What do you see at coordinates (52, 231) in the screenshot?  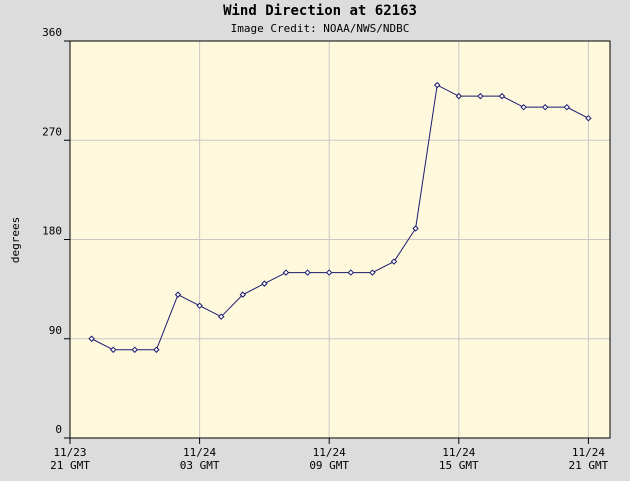 I see `y-tick-label: 180` at bounding box center [52, 231].